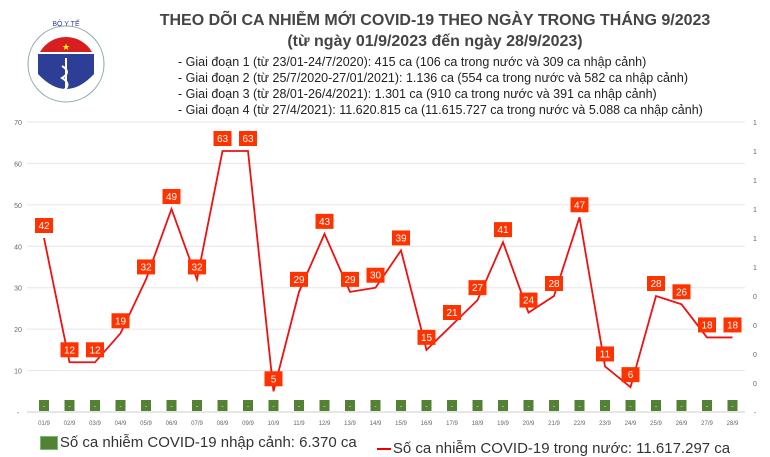 This screenshot has height=457, width=770. What do you see at coordinates (656, 424) in the screenshot?
I see `x-axis-tick: 25/9` at bounding box center [656, 424].